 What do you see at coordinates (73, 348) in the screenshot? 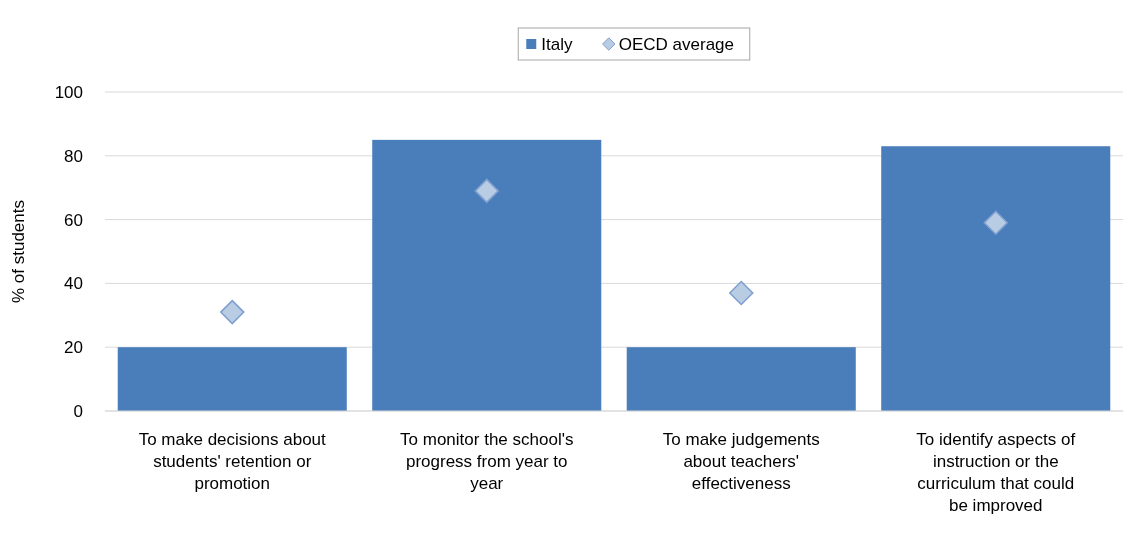
I see `y-tick-label: 20` at bounding box center [73, 348].